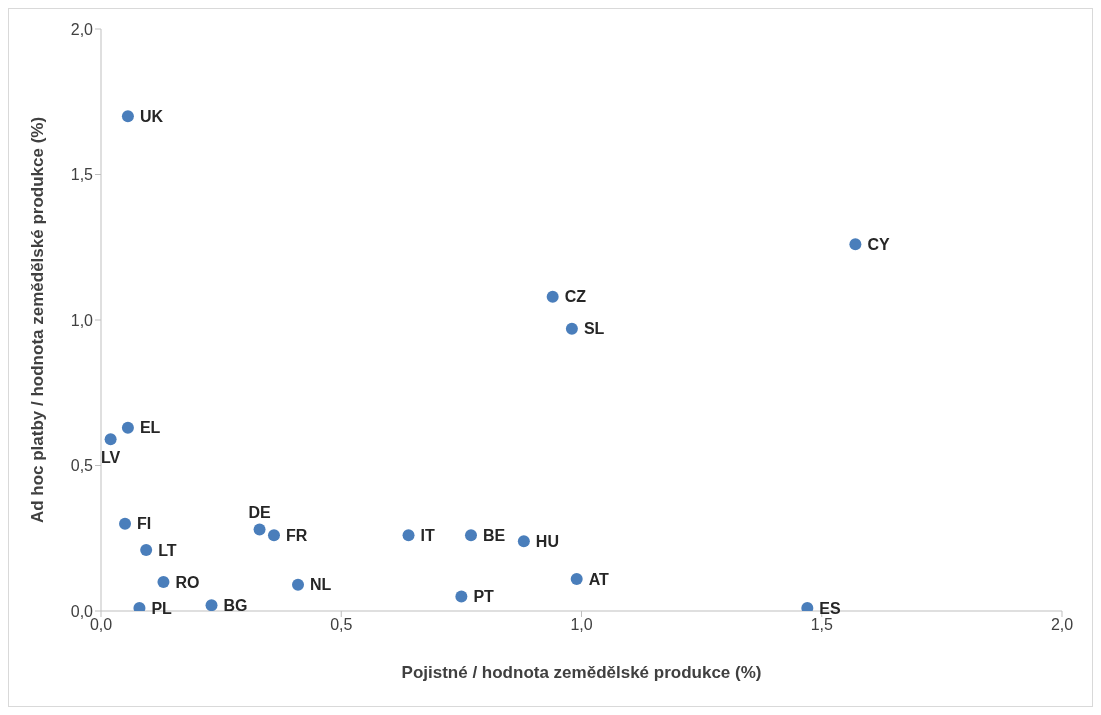 This screenshot has width=1101, height=715. What do you see at coordinates (144, 524) in the screenshot?
I see `annotation: FI` at bounding box center [144, 524].